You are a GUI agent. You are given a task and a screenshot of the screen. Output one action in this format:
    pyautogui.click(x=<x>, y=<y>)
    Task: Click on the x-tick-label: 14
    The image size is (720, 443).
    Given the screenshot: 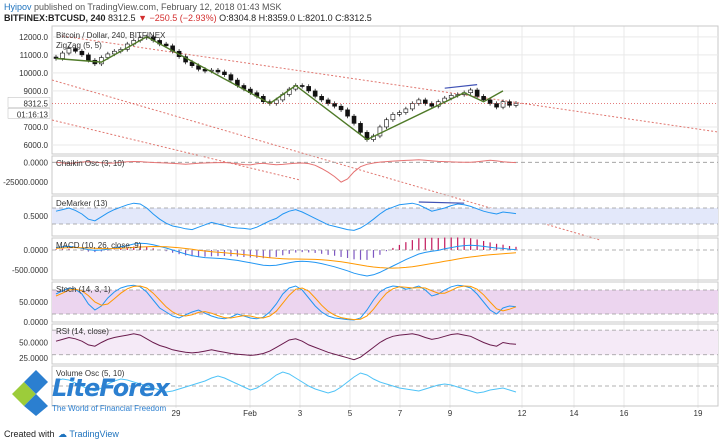 What is the action you would take?
    pyautogui.click(x=574, y=413)
    